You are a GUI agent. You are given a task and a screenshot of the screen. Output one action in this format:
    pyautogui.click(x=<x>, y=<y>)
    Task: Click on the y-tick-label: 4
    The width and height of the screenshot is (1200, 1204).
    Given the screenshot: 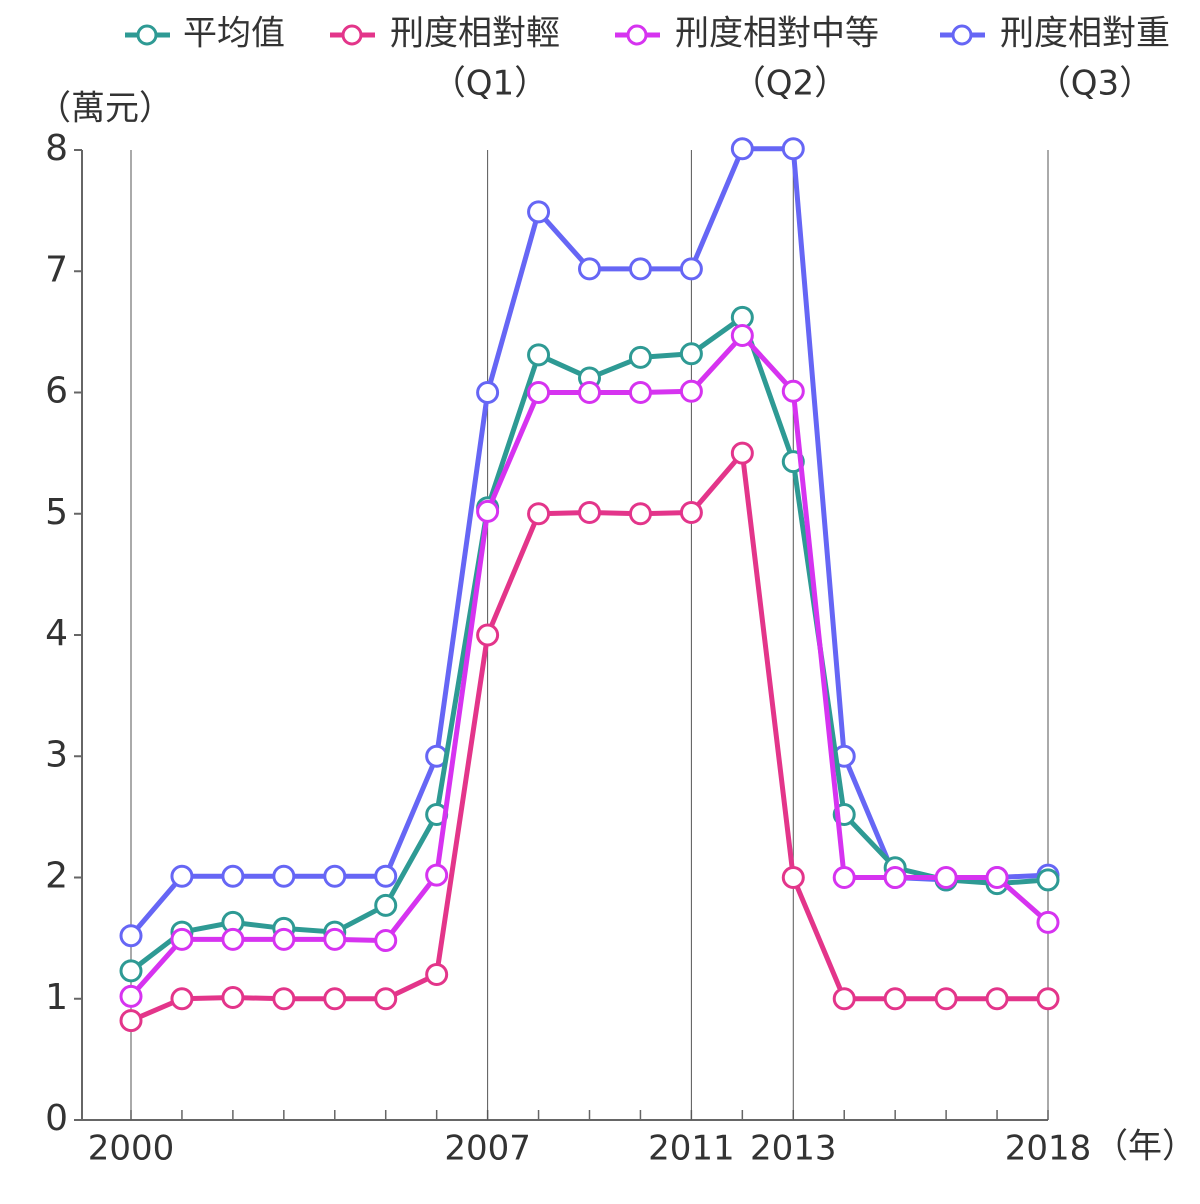 What is the action you would take?
    pyautogui.click(x=56, y=633)
    